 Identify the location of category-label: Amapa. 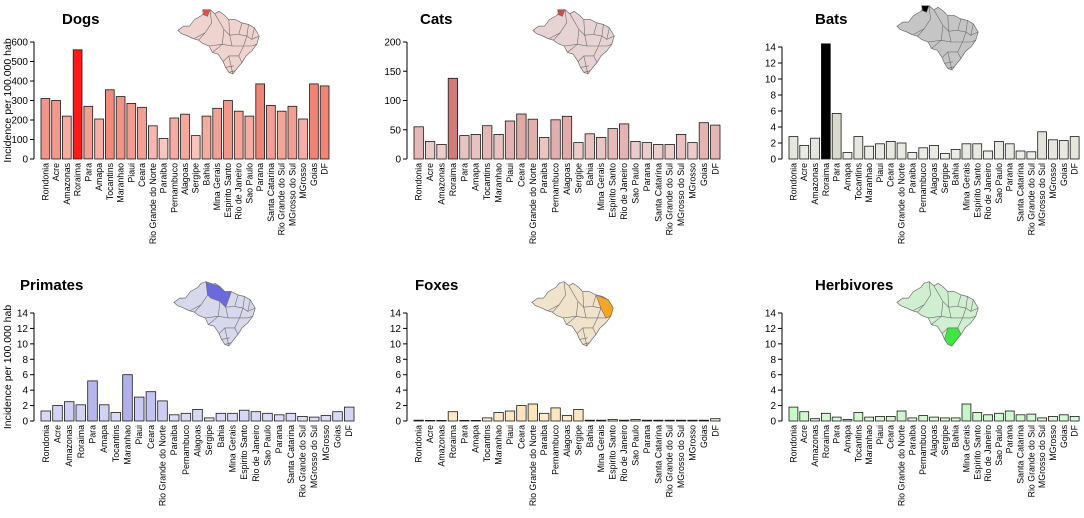
(848, 439).